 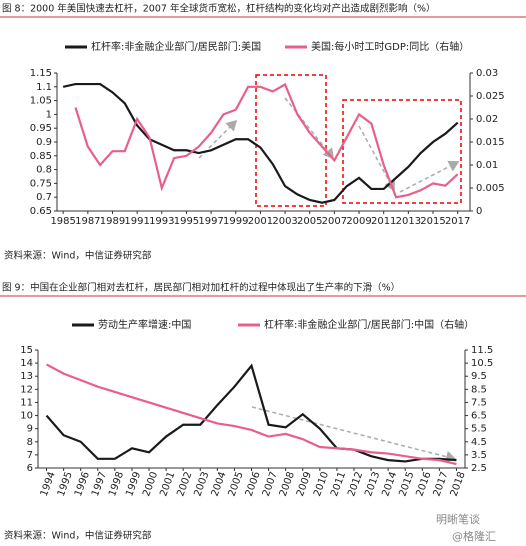 What do you see at coordinates (176, 46) in the screenshot?
I see `legend-label: 杠杆率:非金融企业部门/居民部门:美国` at bounding box center [176, 46].